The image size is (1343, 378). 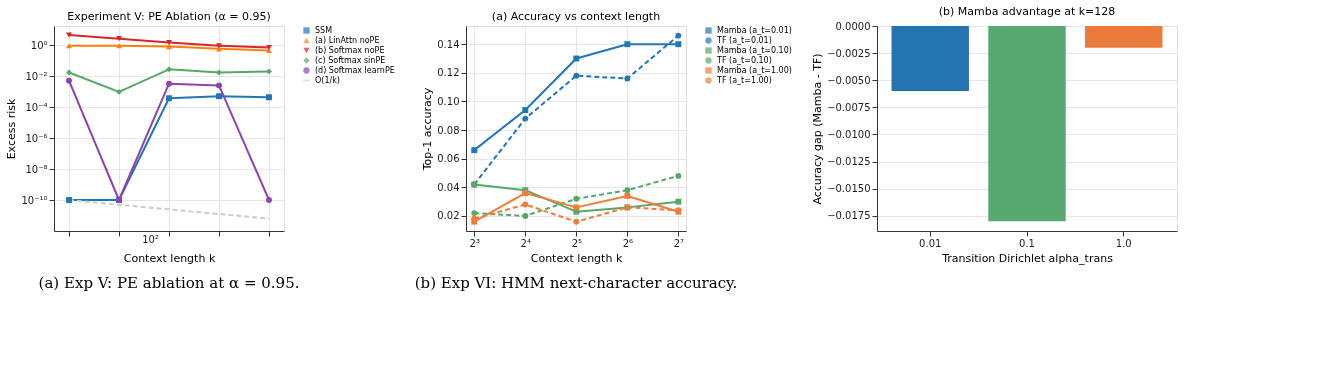 What do you see at coordinates (169, 283) in the screenshot?
I see `text: (a) Exp V: PE ablation at α = 0.95.` at bounding box center [169, 283].